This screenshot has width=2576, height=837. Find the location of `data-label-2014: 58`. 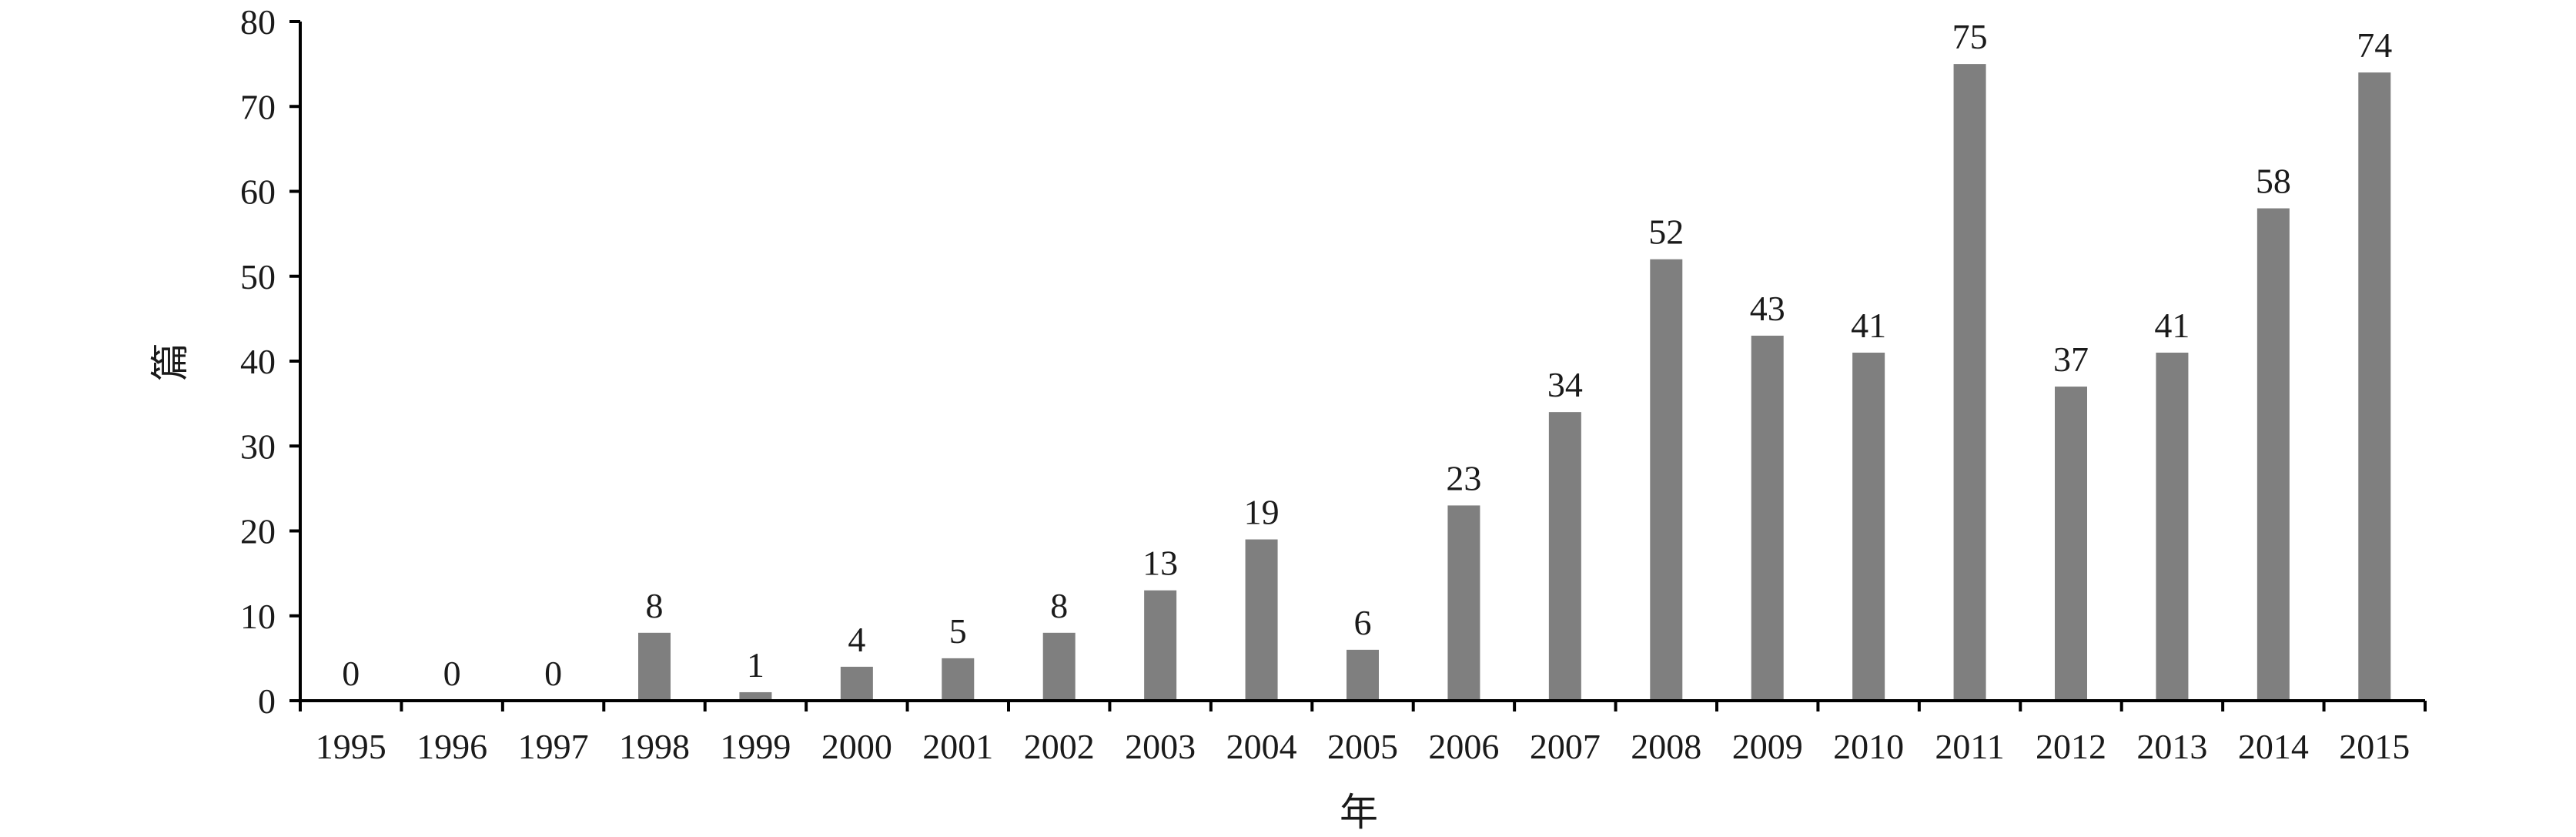

data-label-2014: 58 is located at coordinates (2274, 182).